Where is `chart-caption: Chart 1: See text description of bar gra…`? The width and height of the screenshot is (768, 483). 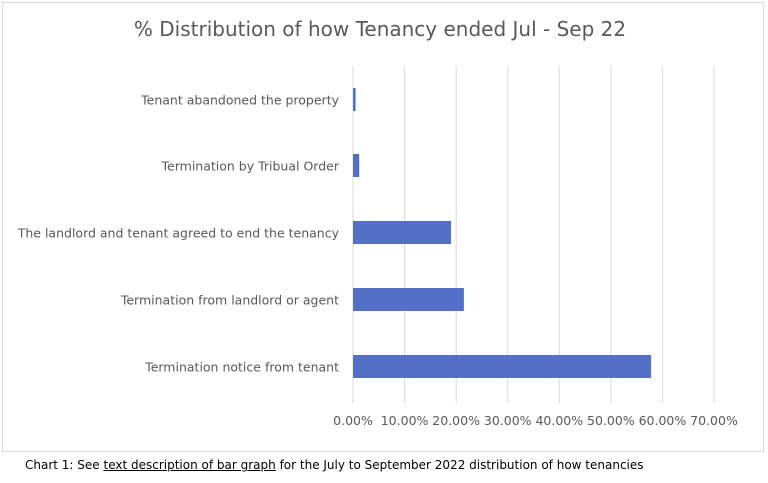 chart-caption: Chart 1: See text description of bar gra… is located at coordinates (334, 465).